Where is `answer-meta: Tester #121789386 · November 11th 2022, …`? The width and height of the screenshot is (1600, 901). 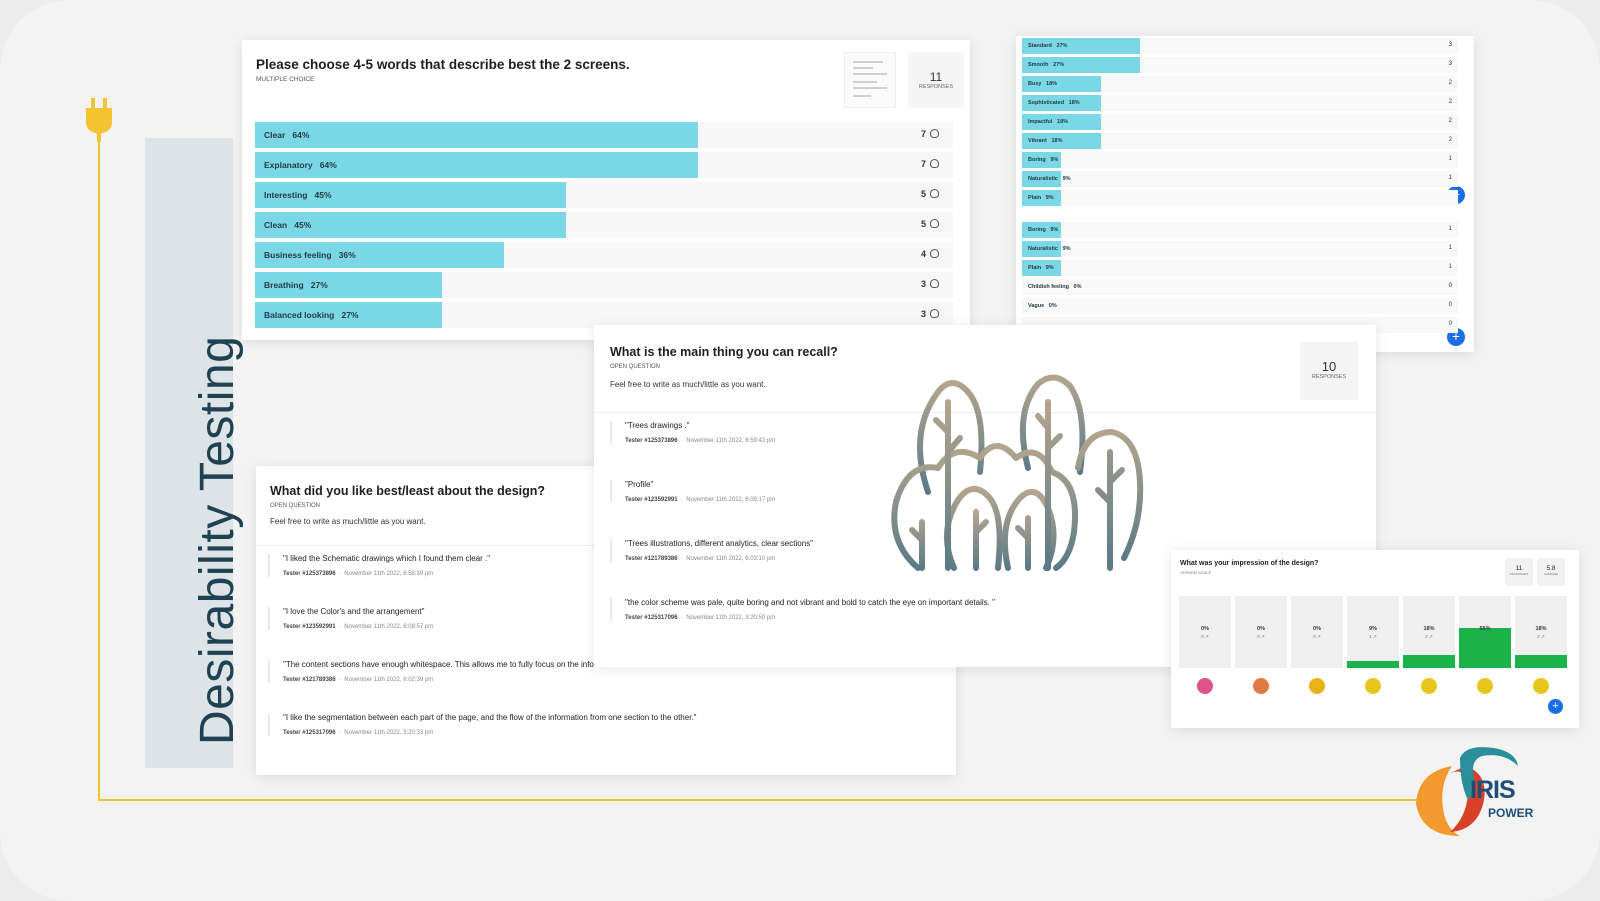 answer-meta: Tester #121789386 · November 11th 2022, … is located at coordinates (700, 559).